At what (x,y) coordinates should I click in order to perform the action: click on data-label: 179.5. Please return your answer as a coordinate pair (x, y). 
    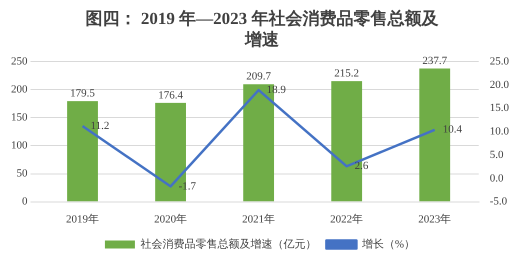
    Looking at the image, I should click on (83, 94).